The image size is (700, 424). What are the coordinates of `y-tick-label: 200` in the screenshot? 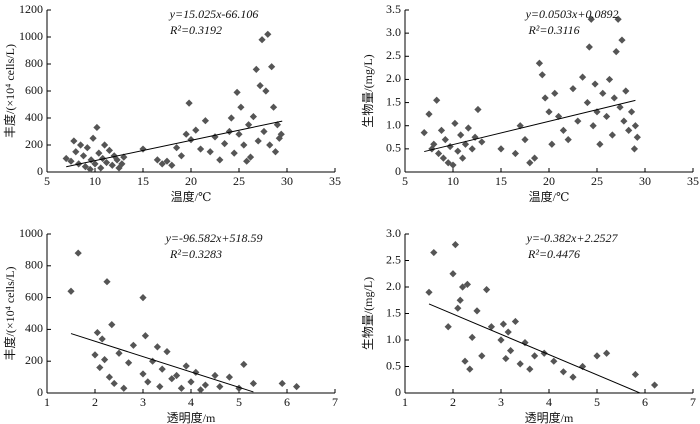 It's located at (34, 144).